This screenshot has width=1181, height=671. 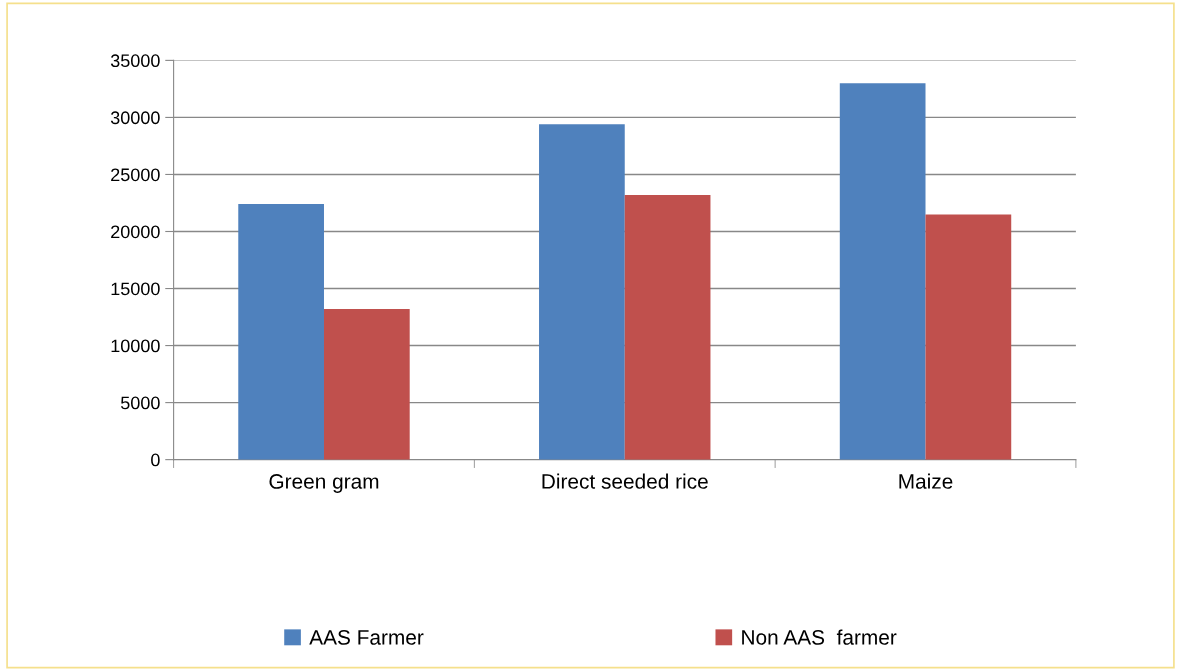 What do you see at coordinates (819, 637) in the screenshot?
I see `legend-label: Non AAS farmer` at bounding box center [819, 637].